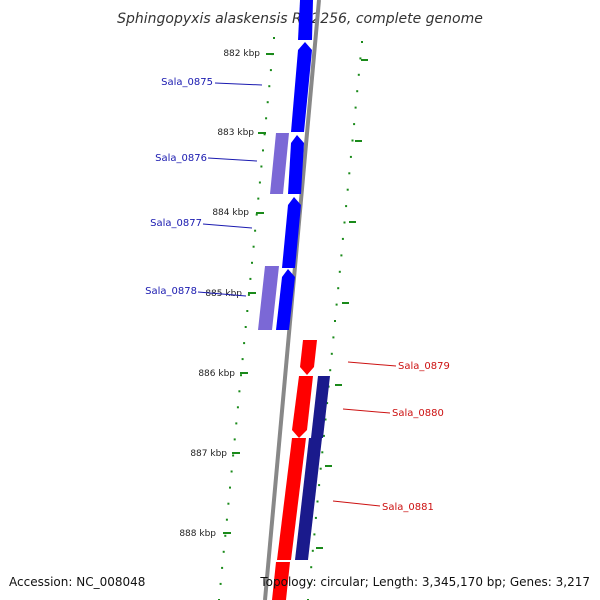 Image resolution: width=600 pixels, height=600 pixels. I want to click on gene-label-sala-0876: Sala_0876, so click(181, 158).